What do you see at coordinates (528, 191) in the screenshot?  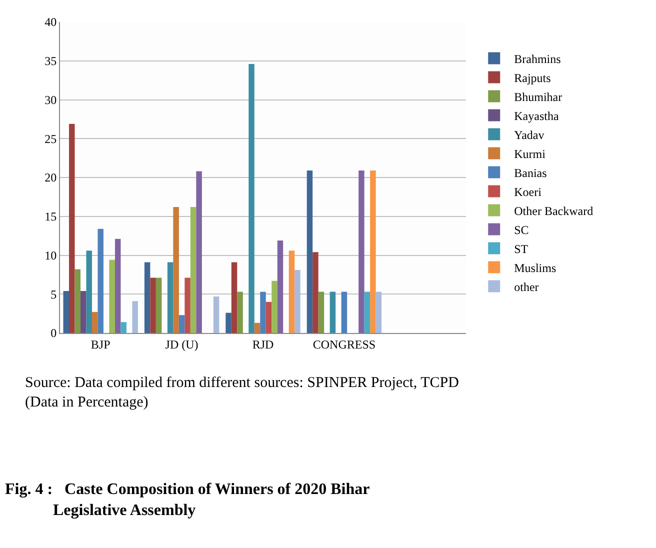 I see `legend-label: Koeri` at bounding box center [528, 191].